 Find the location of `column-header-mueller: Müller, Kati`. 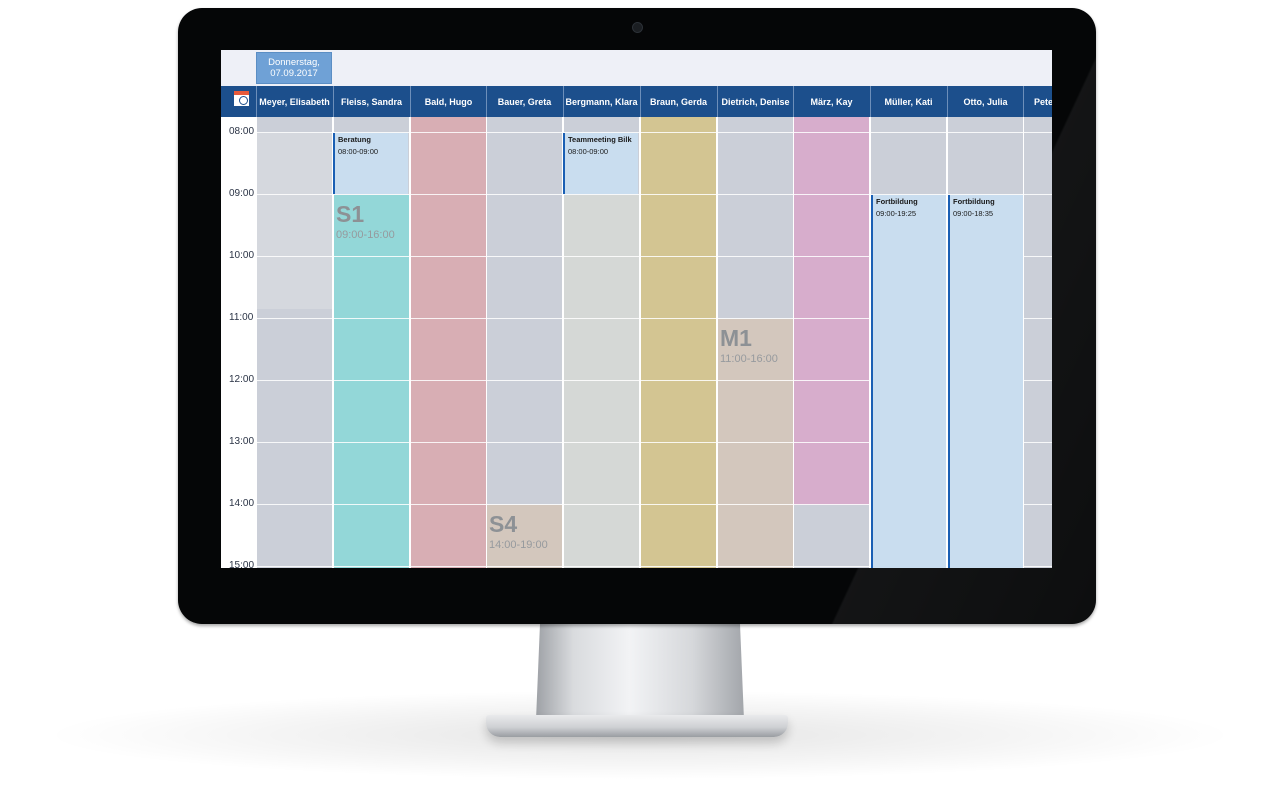

column-header-mueller: Müller, Kati is located at coordinates (908, 101).